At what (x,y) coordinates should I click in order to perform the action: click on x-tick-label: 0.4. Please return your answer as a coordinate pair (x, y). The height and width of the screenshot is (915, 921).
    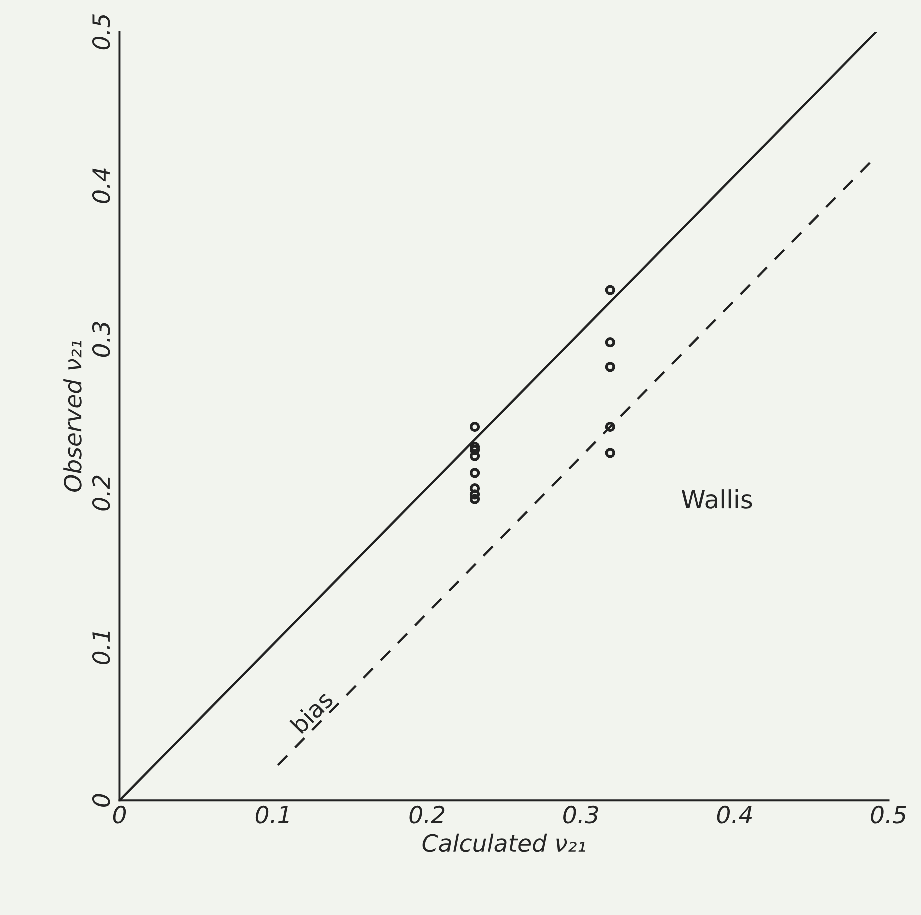
    Looking at the image, I should click on (734, 815).